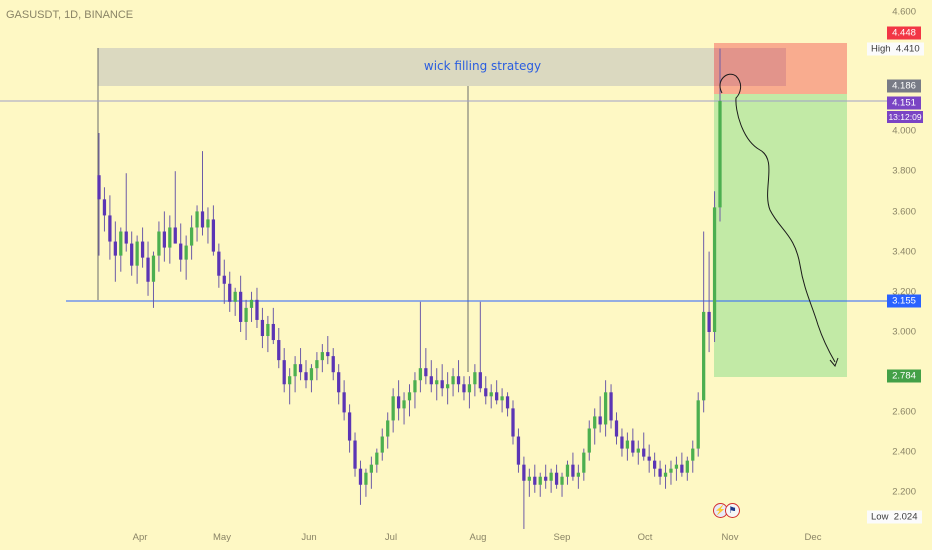 This screenshot has height=550, width=932. Describe the element at coordinates (140, 537) in the screenshot. I see `time-tick: Apr` at that location.